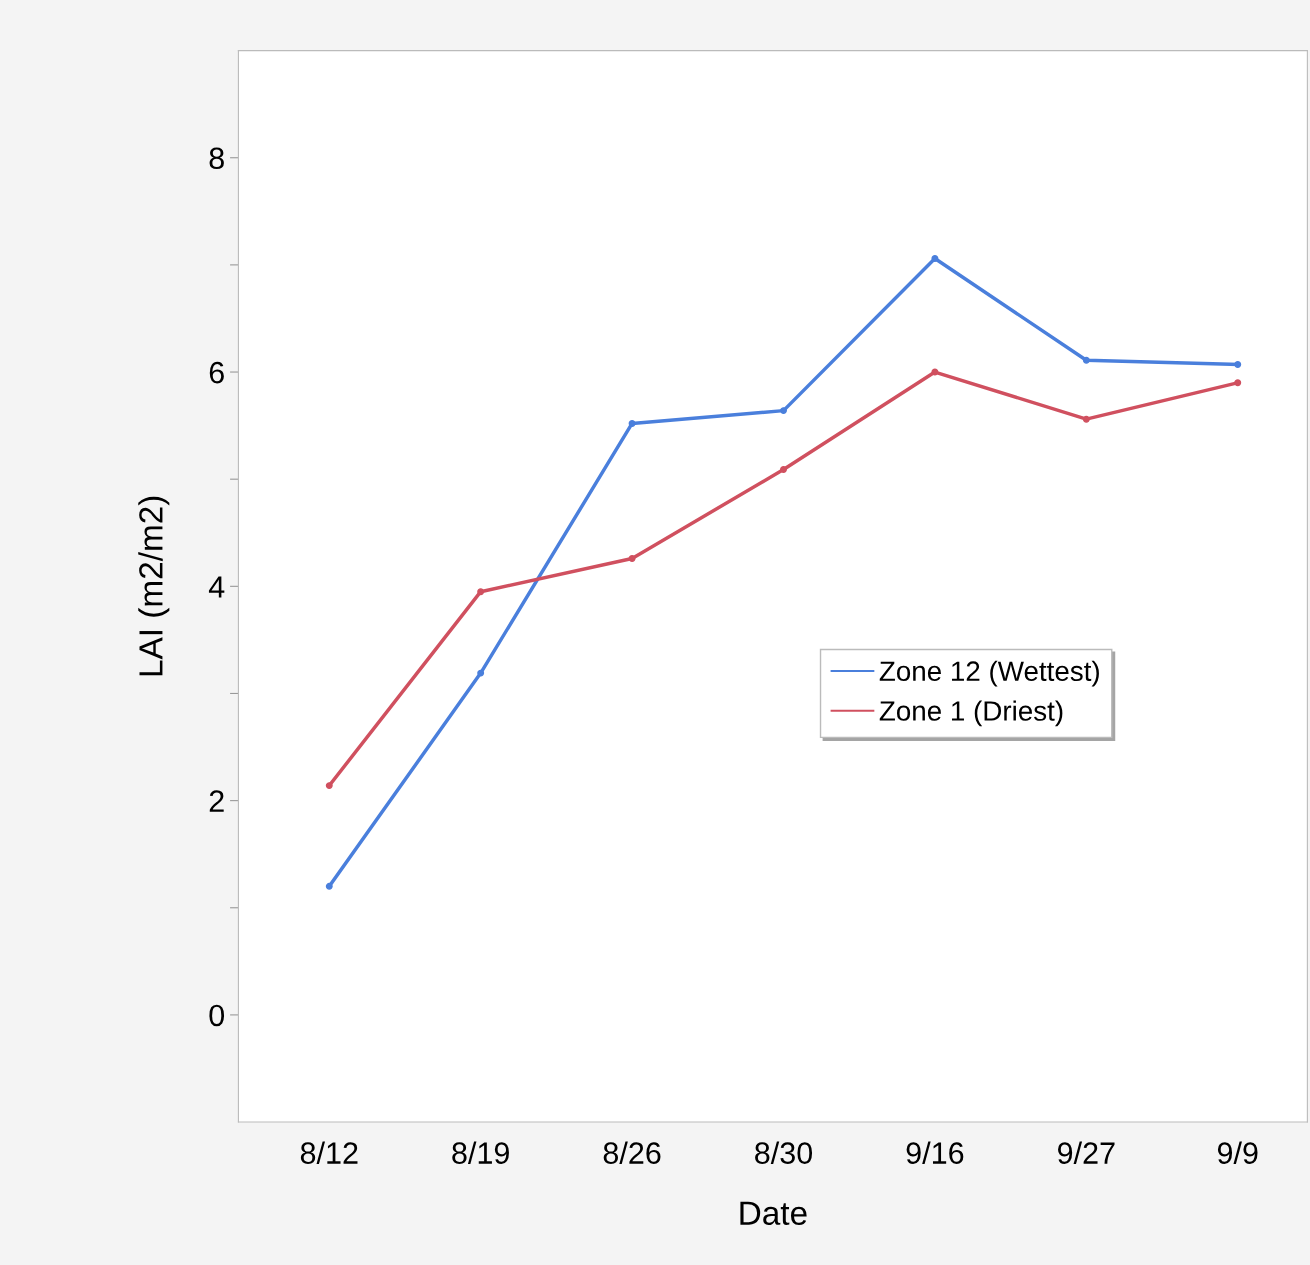 The height and width of the screenshot is (1265, 1310). What do you see at coordinates (989, 673) in the screenshot?
I see `legend-label: Zone 12 (Wettest)` at bounding box center [989, 673].